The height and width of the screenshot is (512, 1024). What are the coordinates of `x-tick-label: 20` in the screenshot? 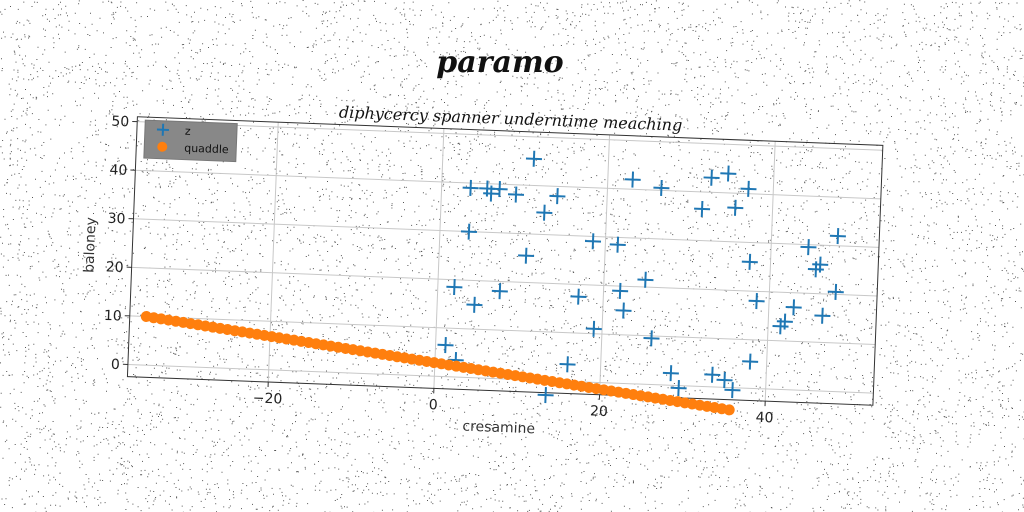 It's located at (599, 411).